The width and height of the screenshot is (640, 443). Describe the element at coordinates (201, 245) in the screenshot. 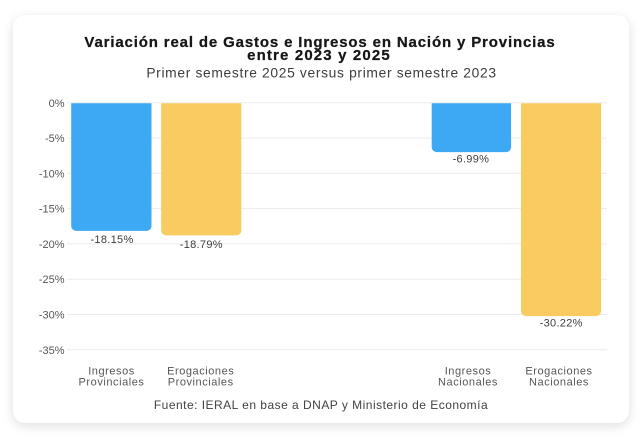

I see `svg-text: -18.79%` at that location.